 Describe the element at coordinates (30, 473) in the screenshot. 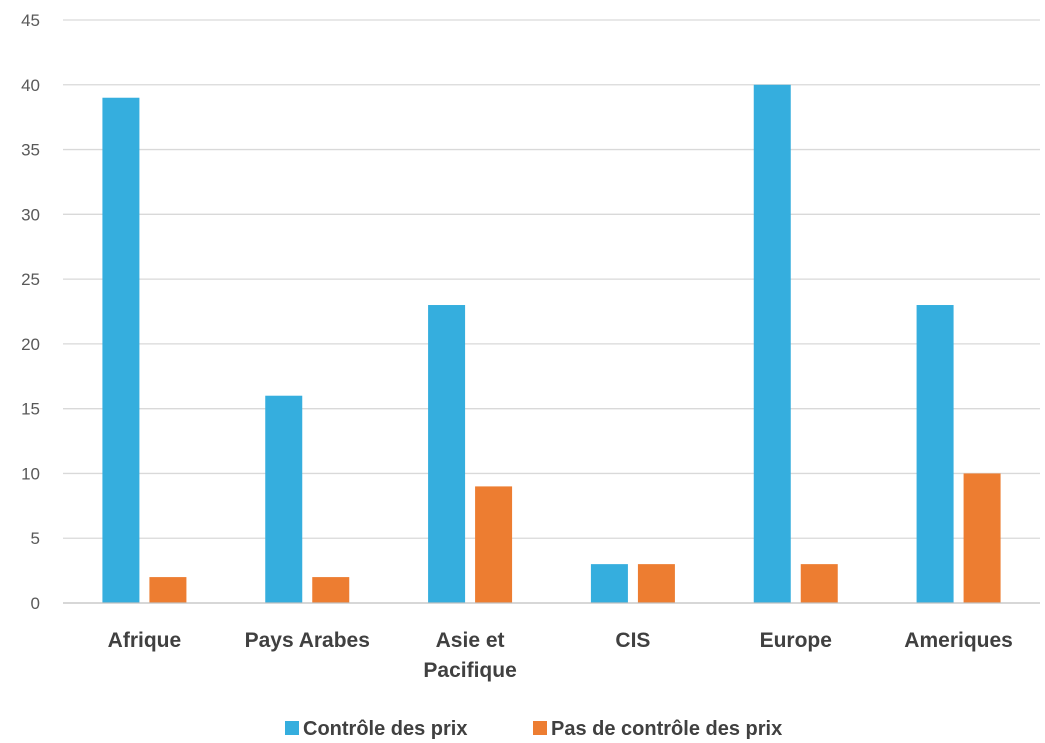

I see `y-tick-label: 10` at that location.